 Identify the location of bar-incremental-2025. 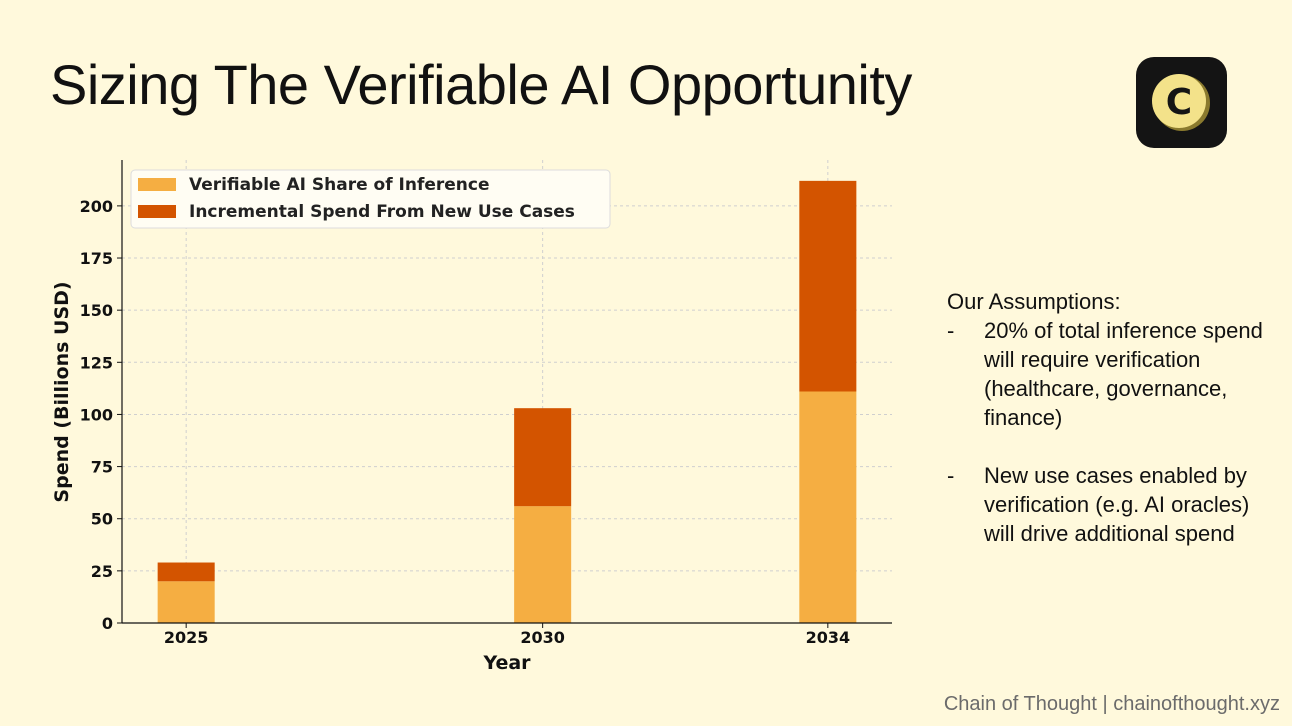
(186, 572).